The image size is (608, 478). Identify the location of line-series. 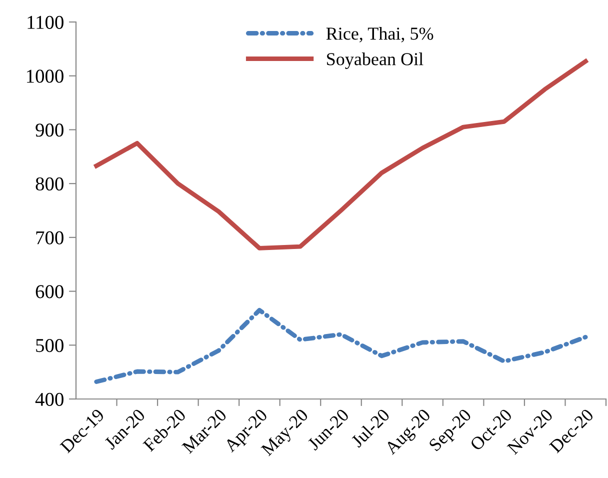
(341, 346).